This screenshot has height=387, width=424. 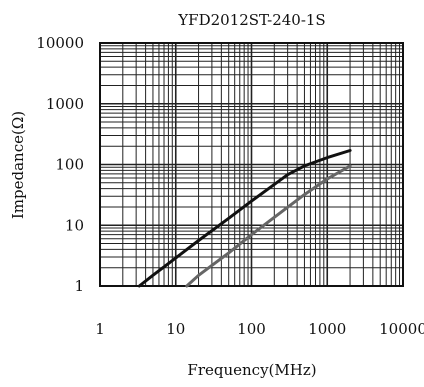 What do you see at coordinates (74, 225) in the screenshot?
I see `y-tick-label: 10` at bounding box center [74, 225].